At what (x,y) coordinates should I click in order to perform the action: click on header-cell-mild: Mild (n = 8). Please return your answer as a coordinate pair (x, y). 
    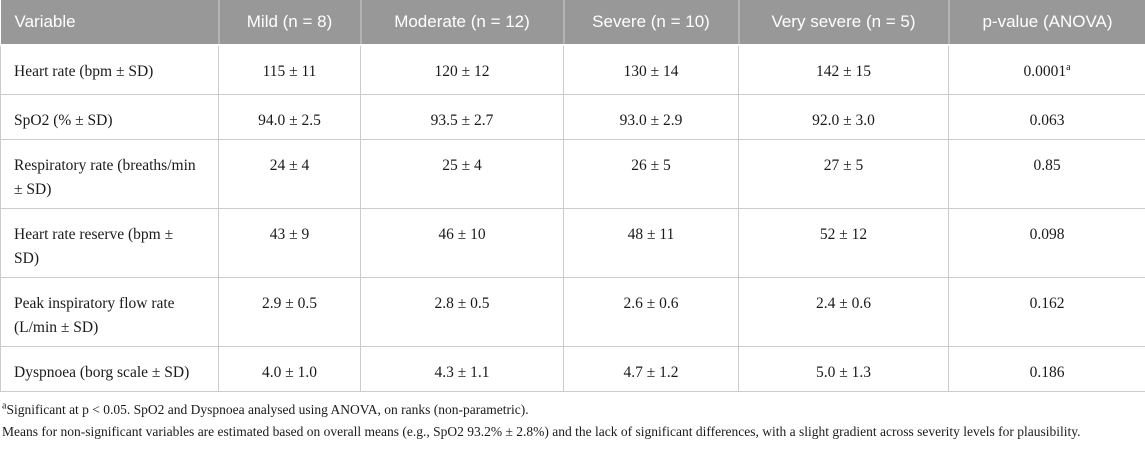
    Looking at the image, I should click on (289, 23).